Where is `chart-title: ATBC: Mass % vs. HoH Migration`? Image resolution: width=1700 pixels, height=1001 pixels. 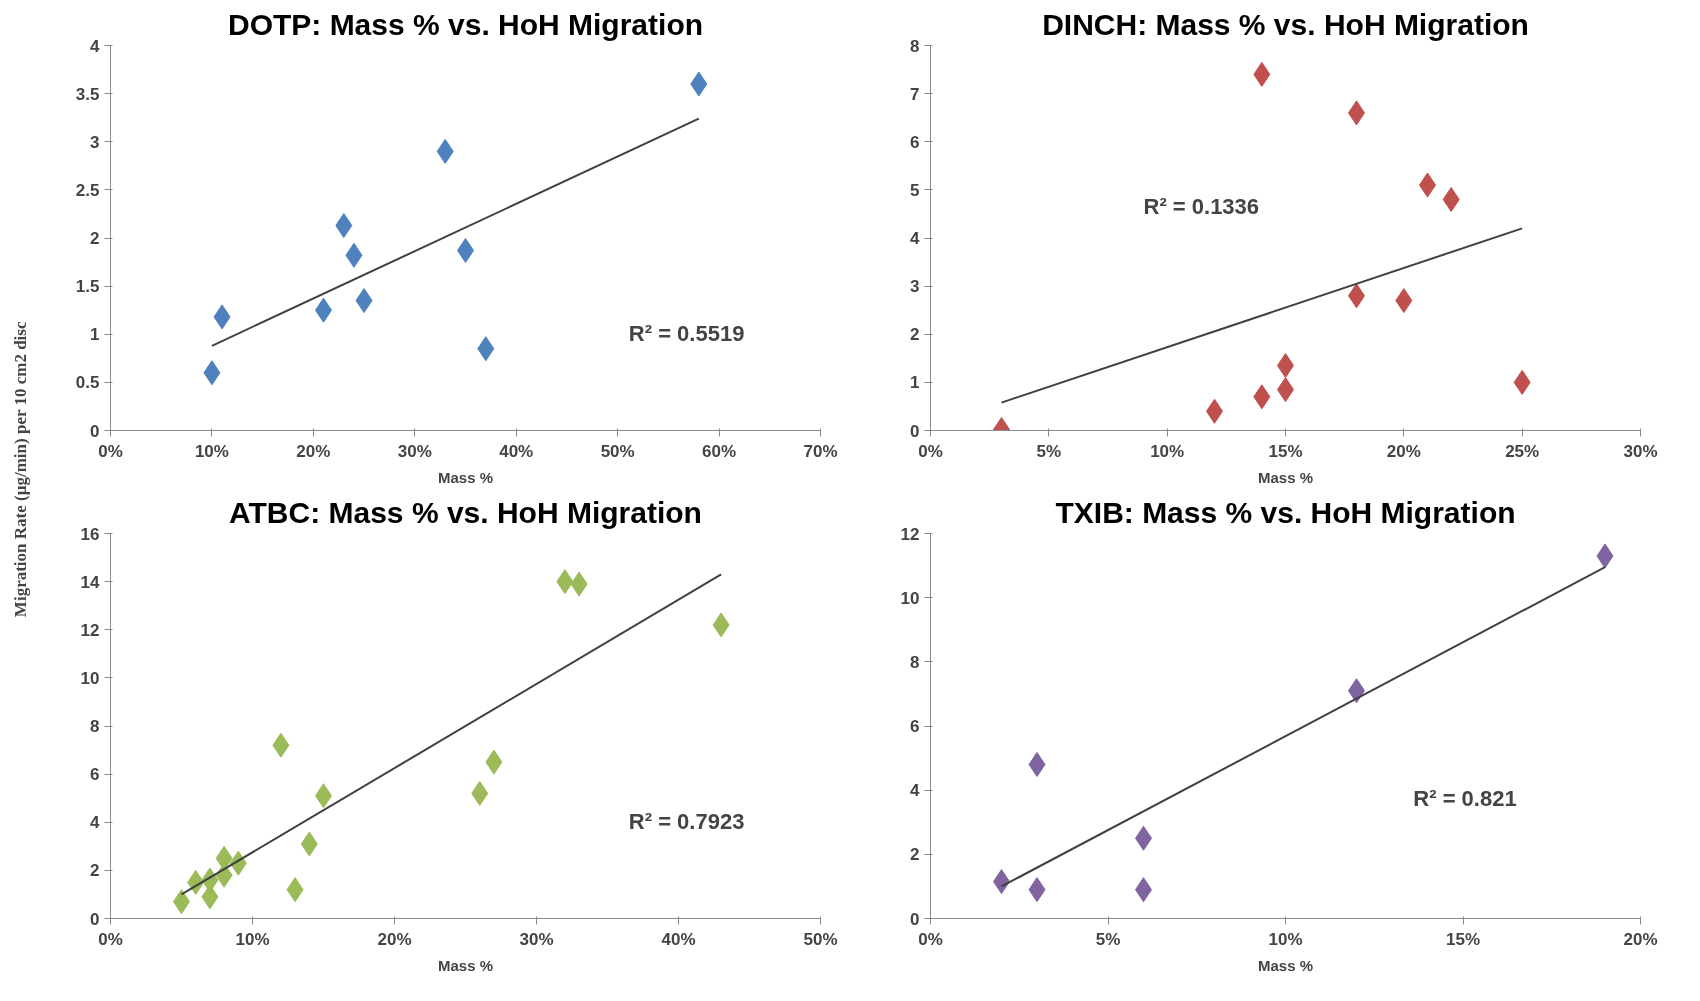 chart-title: ATBC: Mass % vs. HoH Migration is located at coordinates (465, 512).